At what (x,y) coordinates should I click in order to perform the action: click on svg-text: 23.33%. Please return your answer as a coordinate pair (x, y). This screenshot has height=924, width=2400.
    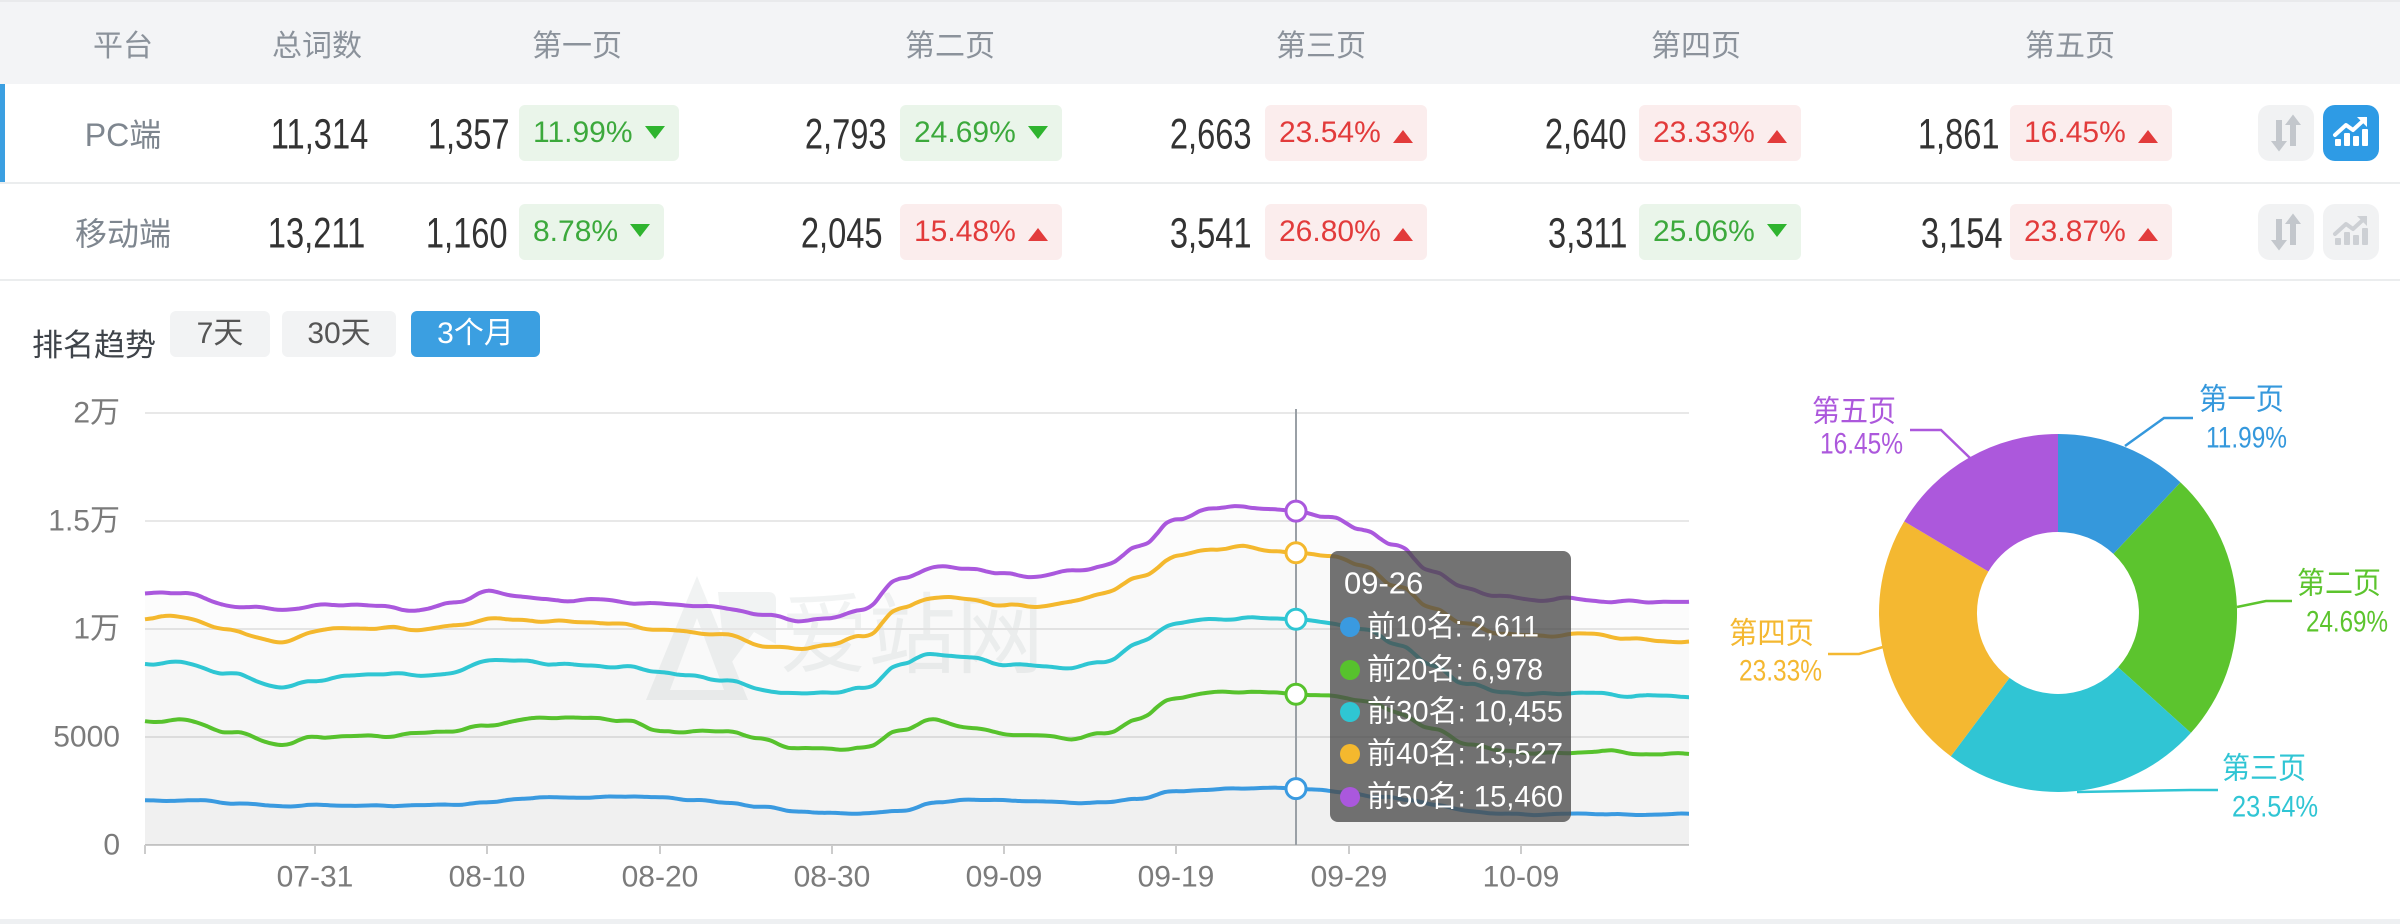
    Looking at the image, I should click on (1780, 671).